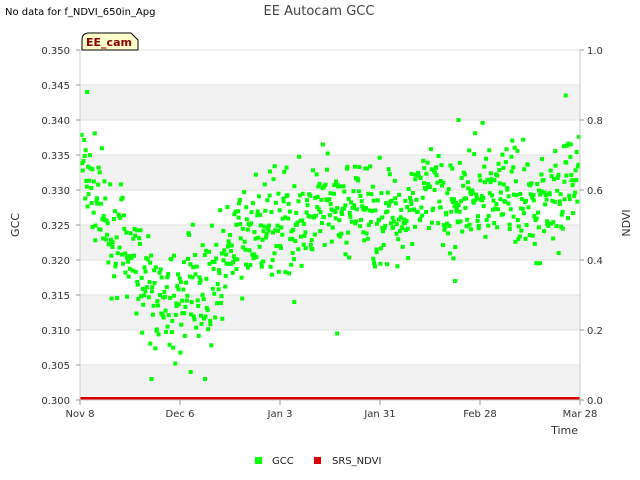  What do you see at coordinates (330, 347) in the screenshot?
I see `plot-band-plain` at bounding box center [330, 347].